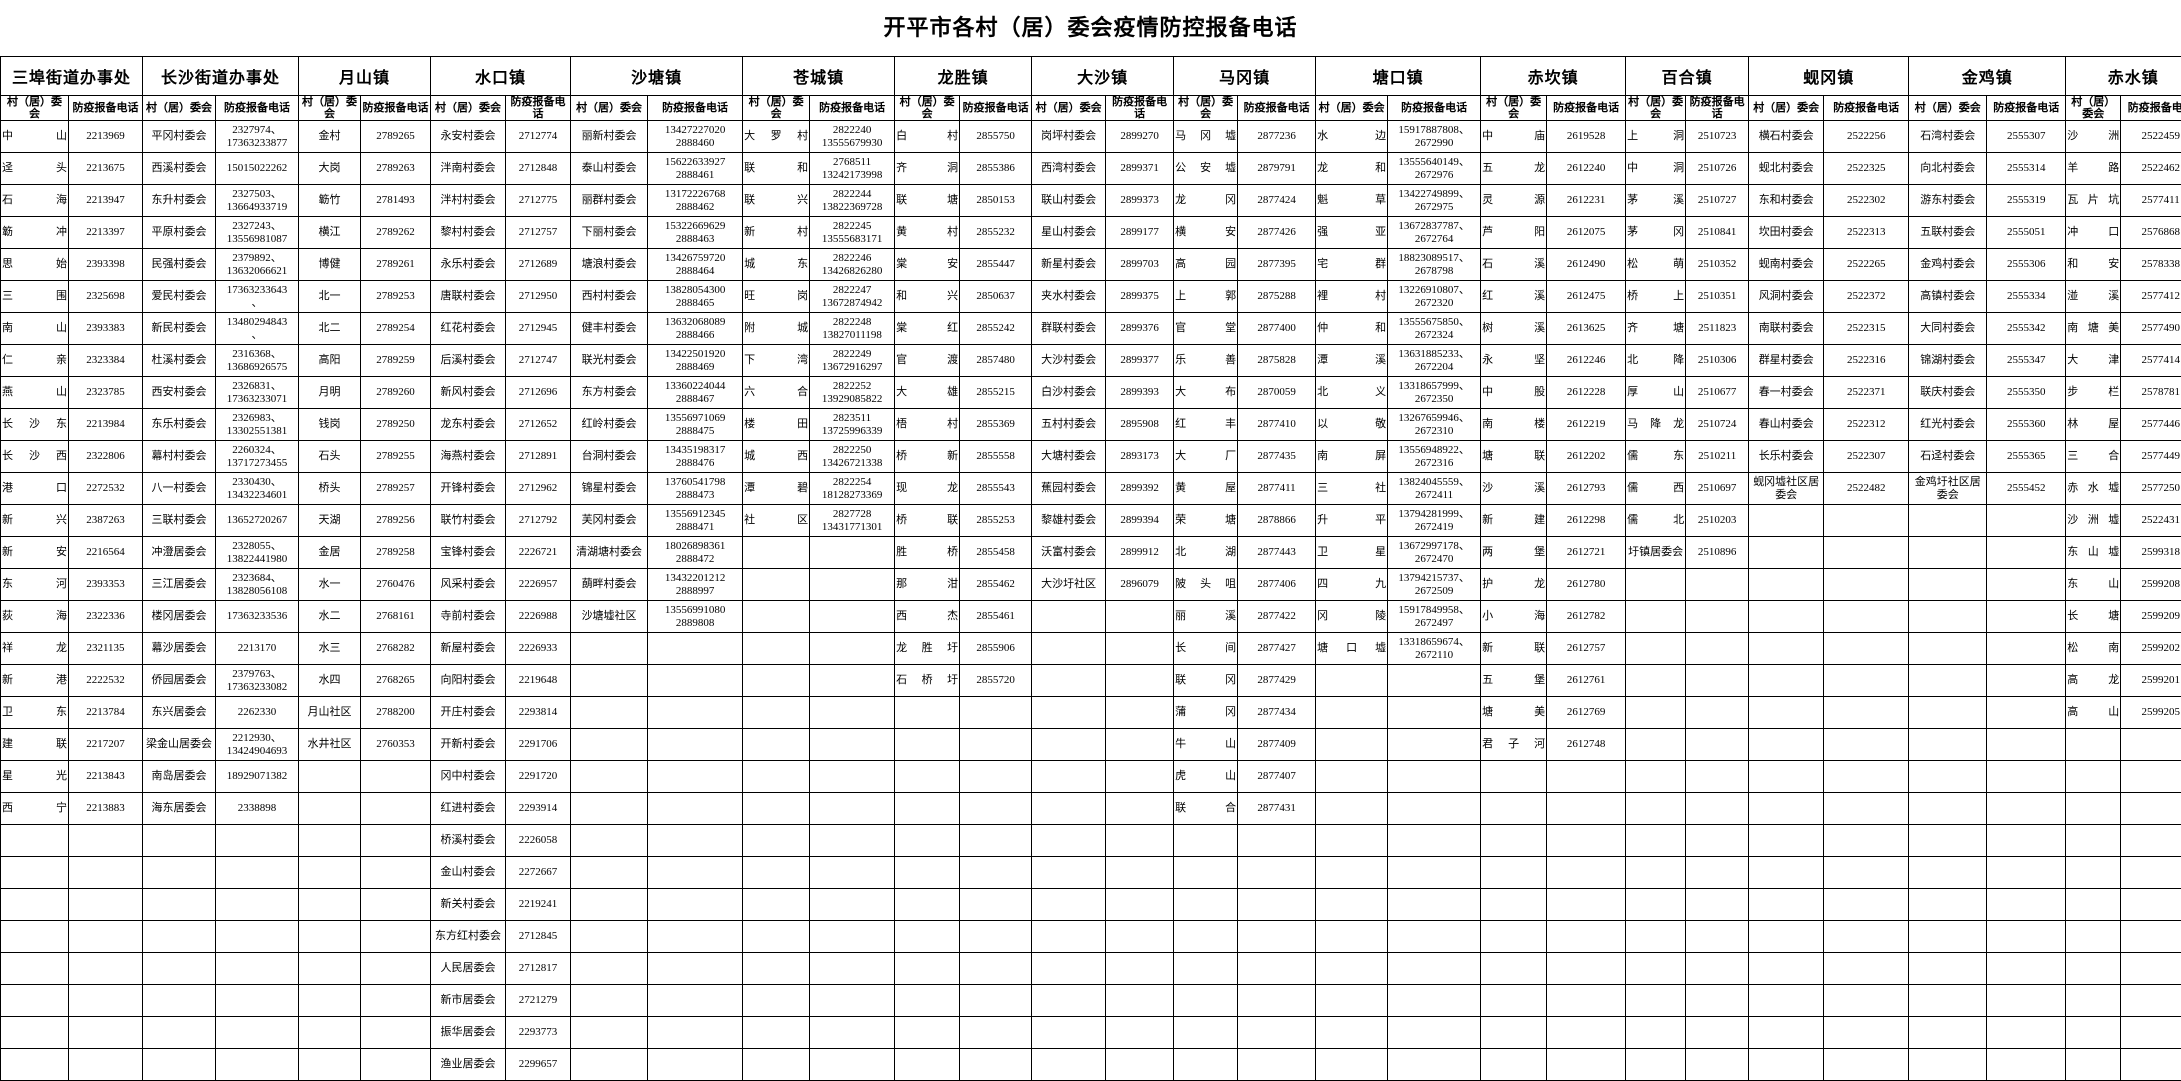  Describe the element at coordinates (996, 617) in the screenshot. I see `phone-cell: 2855461` at that location.